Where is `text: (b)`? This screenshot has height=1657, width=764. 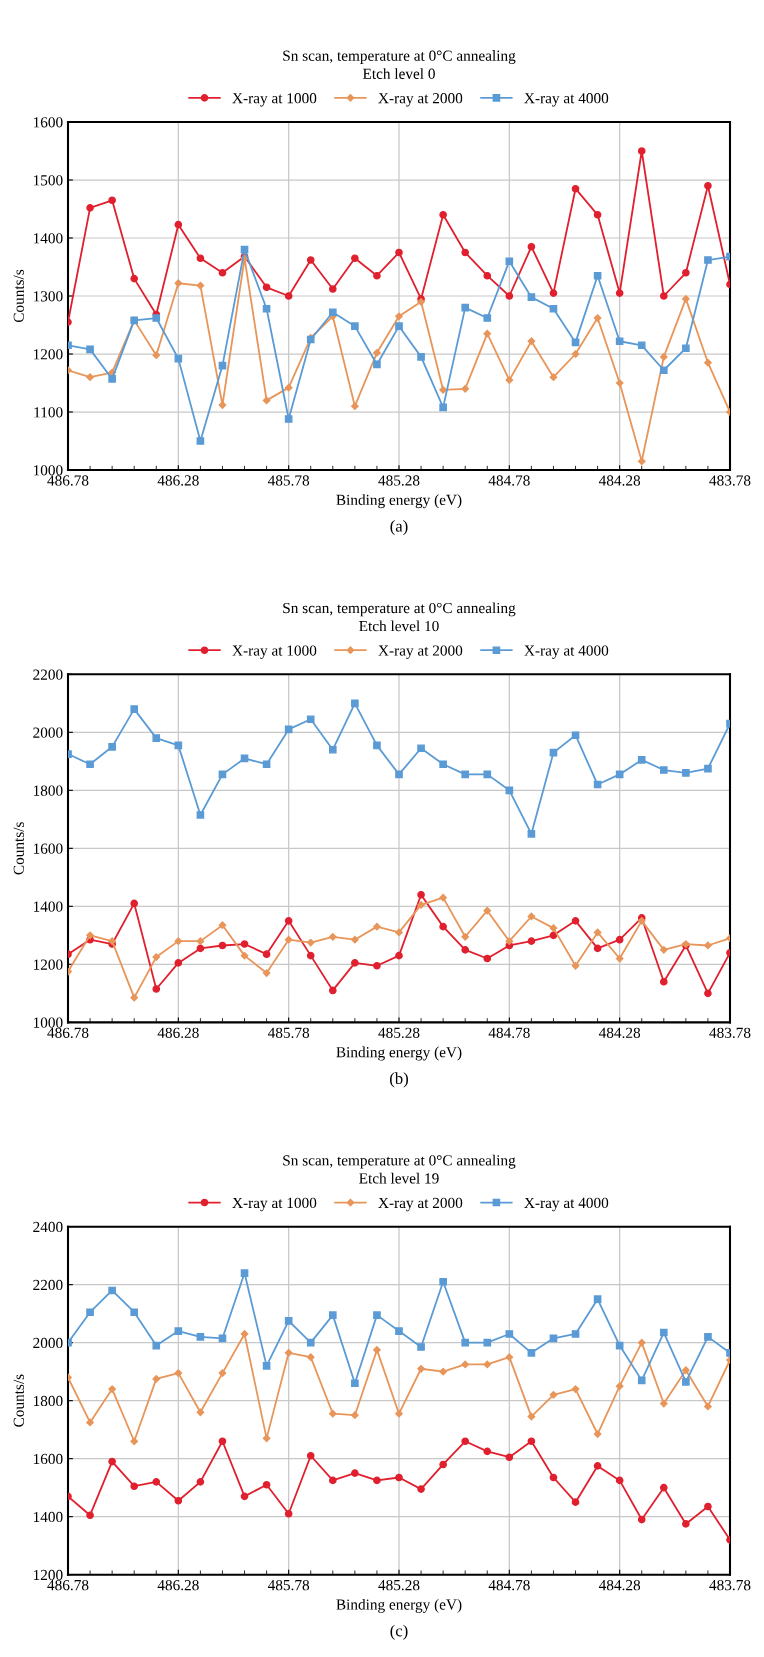 text: (b) is located at coordinates (399, 1080).